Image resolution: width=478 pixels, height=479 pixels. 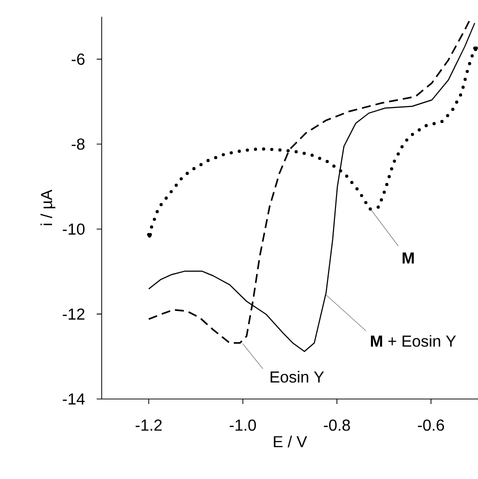 I want to click on y-tick-label: -6, so click(x=78, y=59).